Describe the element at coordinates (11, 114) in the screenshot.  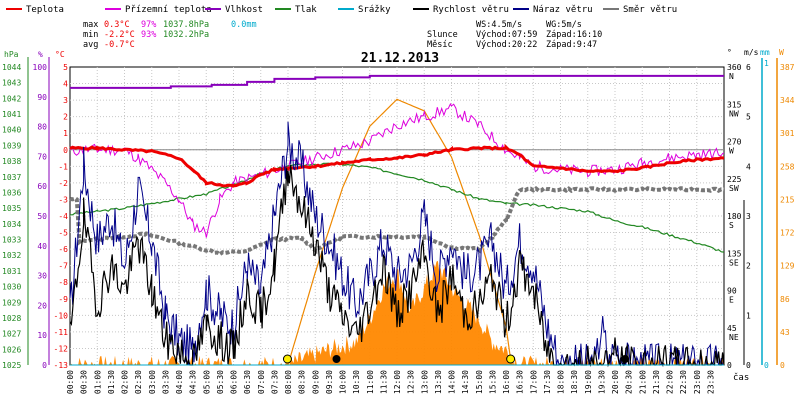
I see `tick-hpa: 1041` at that location.